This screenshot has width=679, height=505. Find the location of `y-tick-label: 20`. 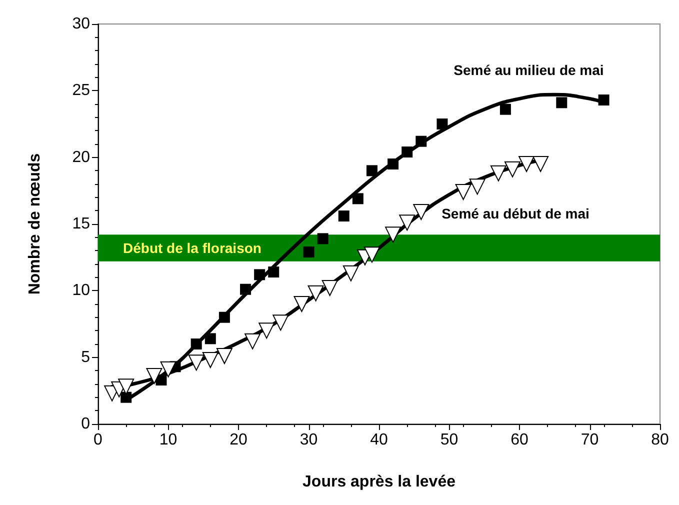

y-tick-label: 20 is located at coordinates (81, 157).